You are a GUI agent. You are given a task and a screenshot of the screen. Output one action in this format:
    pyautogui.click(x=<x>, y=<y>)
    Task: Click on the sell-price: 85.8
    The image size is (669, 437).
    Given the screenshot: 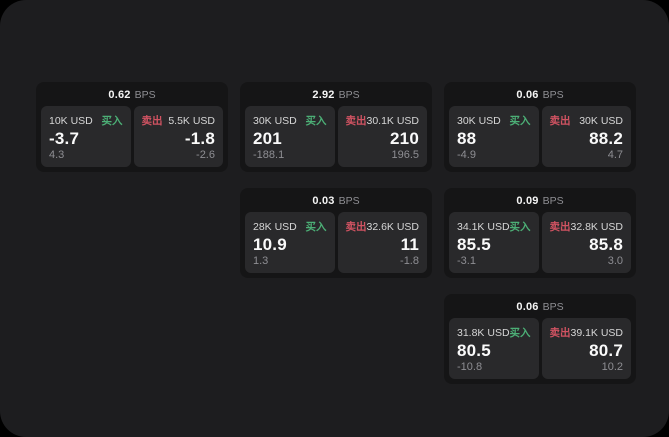 What is the action you would take?
    pyautogui.click(x=606, y=244)
    